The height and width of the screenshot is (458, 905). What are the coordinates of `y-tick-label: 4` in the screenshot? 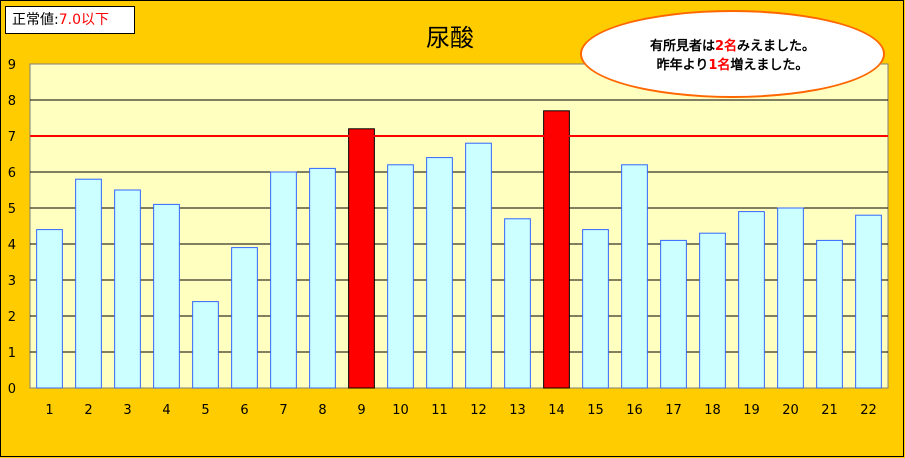 It's located at (12, 245).